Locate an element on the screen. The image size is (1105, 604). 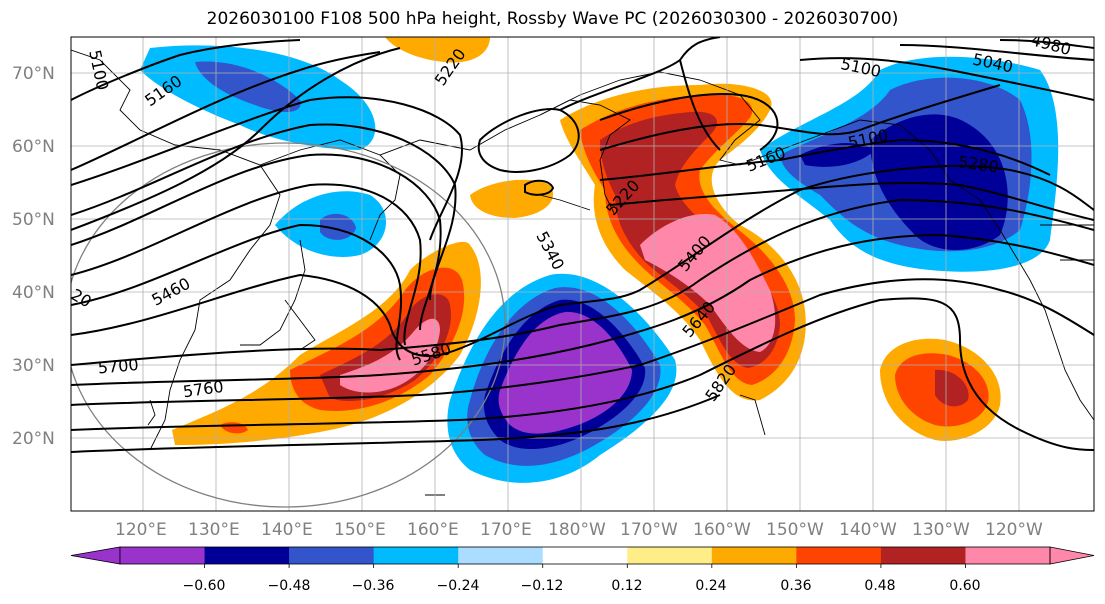
lon-label: 130°W is located at coordinates (941, 530).